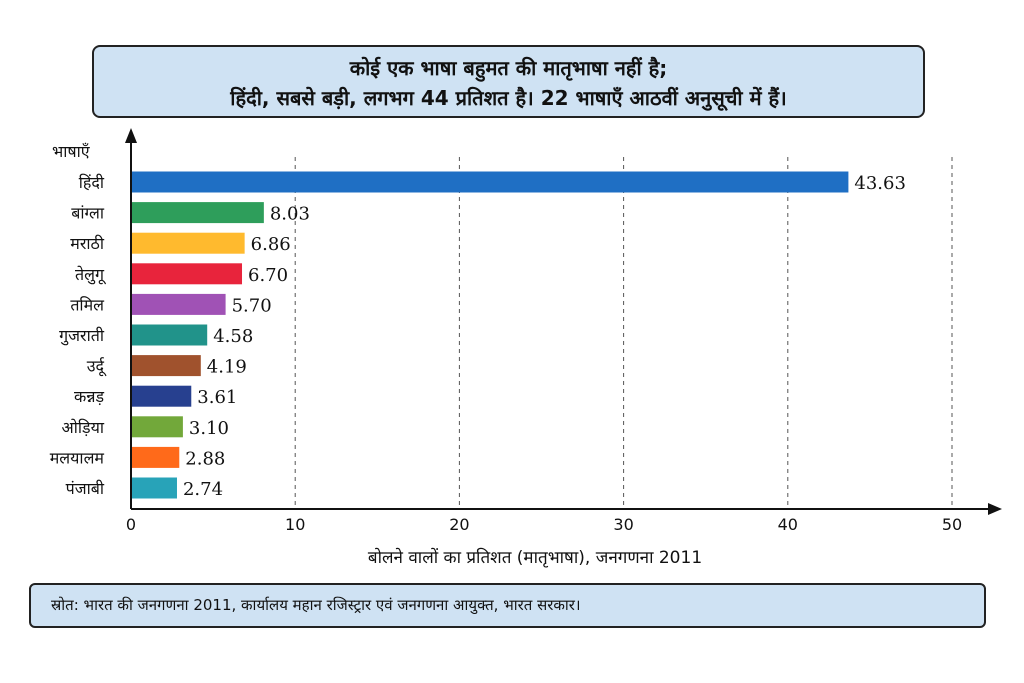  I want to click on value-label: 5.70, so click(252, 305).